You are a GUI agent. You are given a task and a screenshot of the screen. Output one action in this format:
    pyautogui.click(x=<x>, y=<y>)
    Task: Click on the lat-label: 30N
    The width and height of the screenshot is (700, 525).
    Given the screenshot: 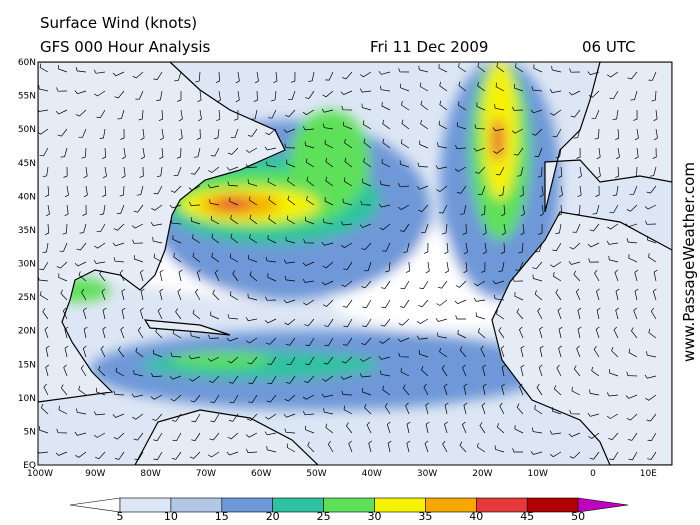 What is the action you would take?
    pyautogui.click(x=27, y=265)
    